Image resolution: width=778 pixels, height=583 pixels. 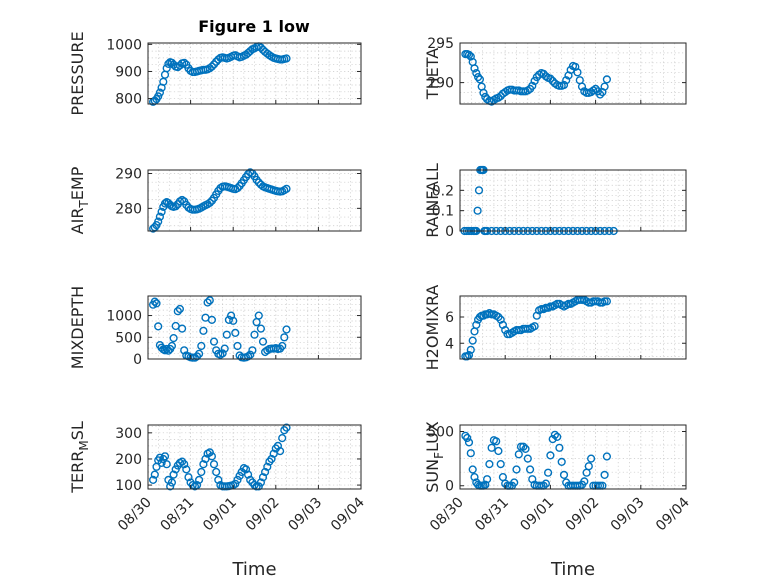 What do you see at coordinates (254, 26) in the screenshot?
I see `figure-title: Figure 1 low` at bounding box center [254, 26].